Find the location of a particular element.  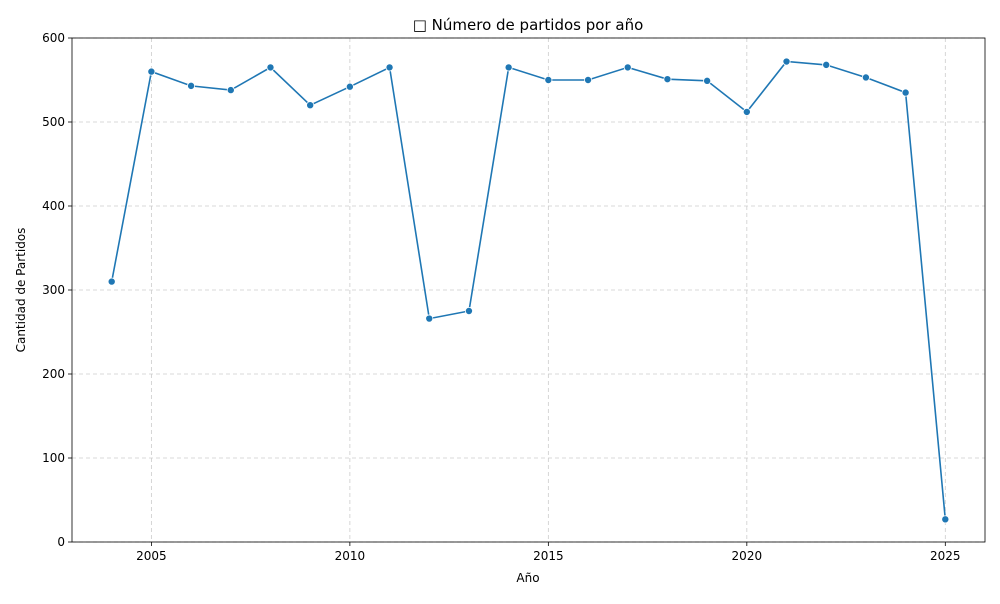

y-tick-label: 300 is located at coordinates (53, 290).